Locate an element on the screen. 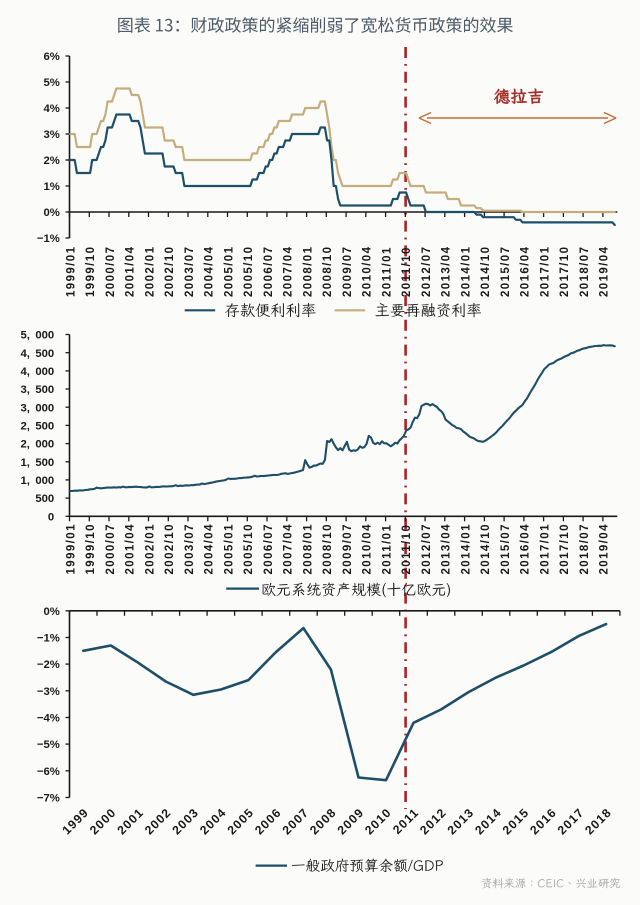 The height and width of the screenshot is (905, 640). svg-text: 500 is located at coordinates (44, 499).